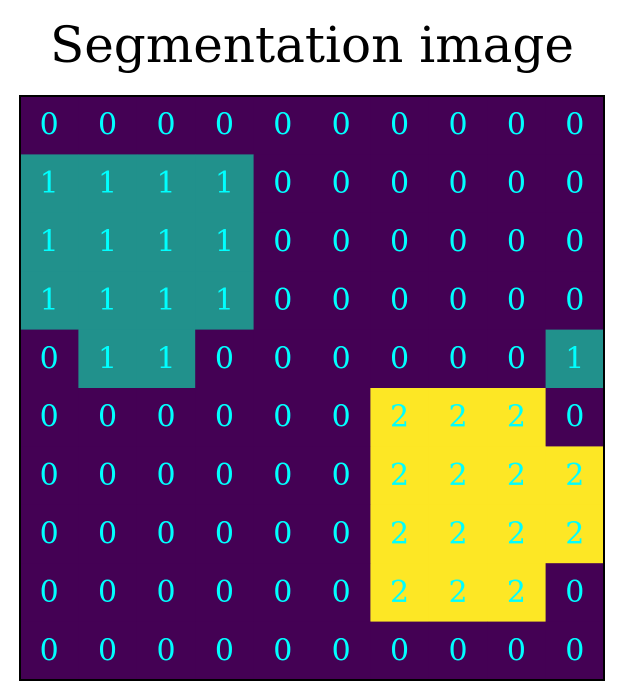 The width and height of the screenshot is (624, 700). I want to click on heatmap-cell-r3-c0, so click(49, 301).